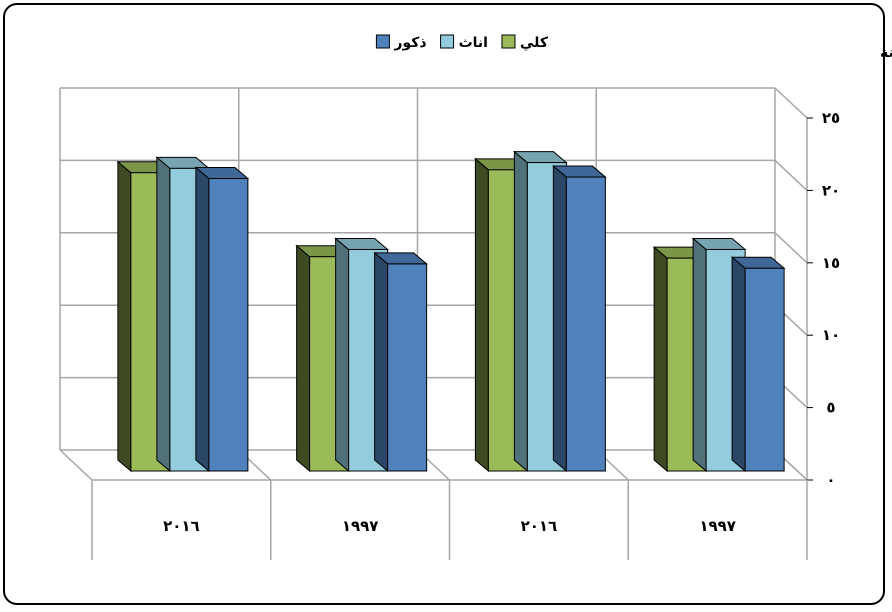 The width and height of the screenshot is (892, 612). I want to click on y-tick-label: ١٠, so click(831, 335).